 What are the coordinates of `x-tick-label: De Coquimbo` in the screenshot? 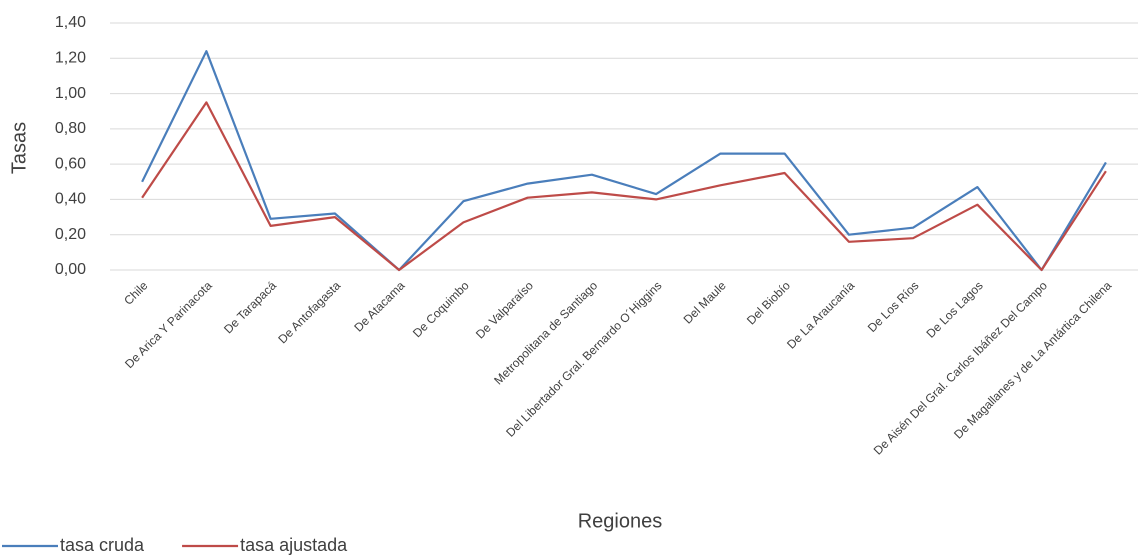 It's located at (441, 309).